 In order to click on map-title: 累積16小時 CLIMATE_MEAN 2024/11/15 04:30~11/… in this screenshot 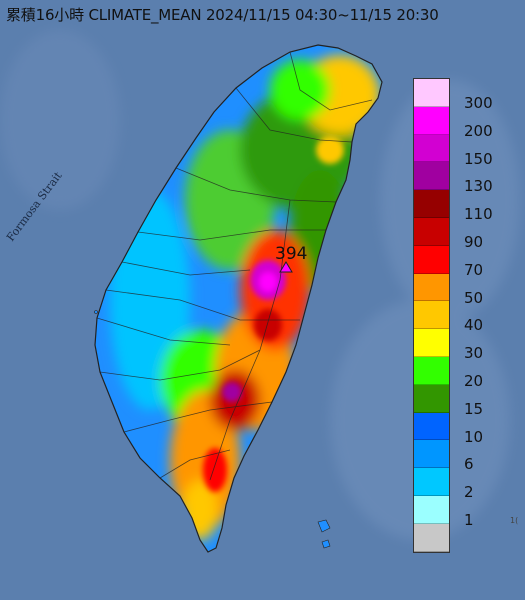, I will do `click(222, 15)`.